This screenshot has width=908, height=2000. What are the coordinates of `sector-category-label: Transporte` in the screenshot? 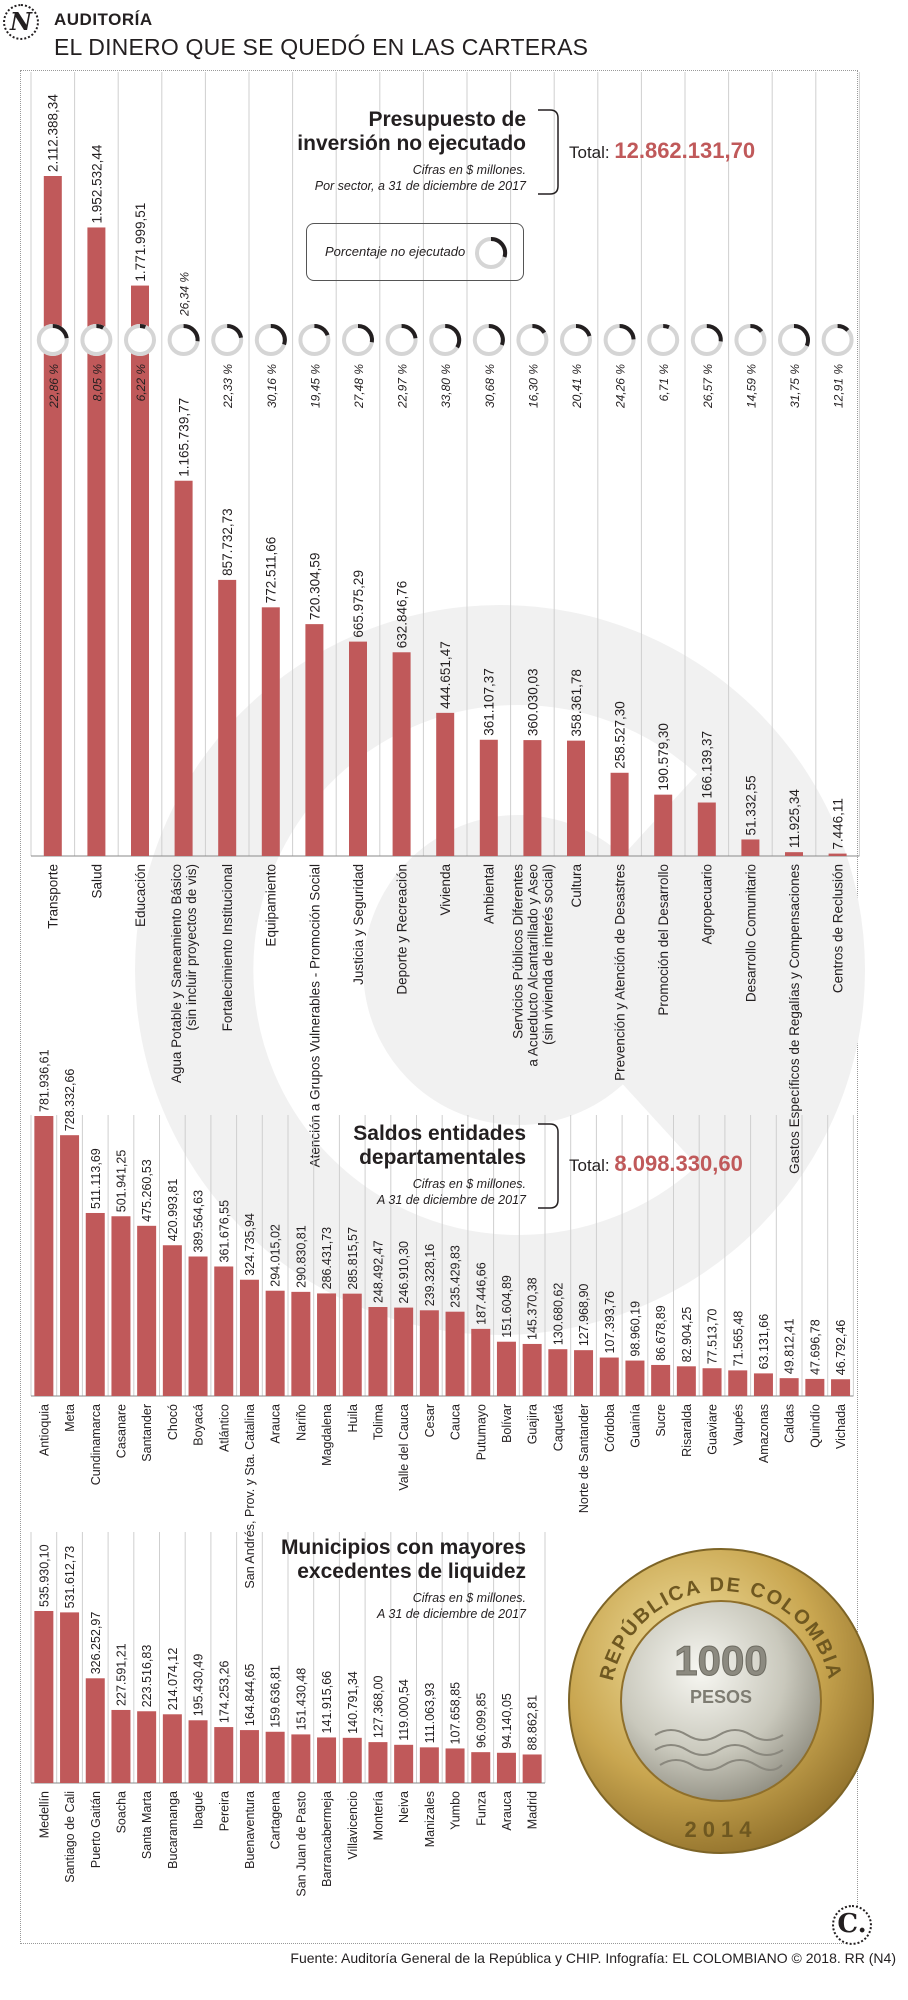 It's located at (53, 896).